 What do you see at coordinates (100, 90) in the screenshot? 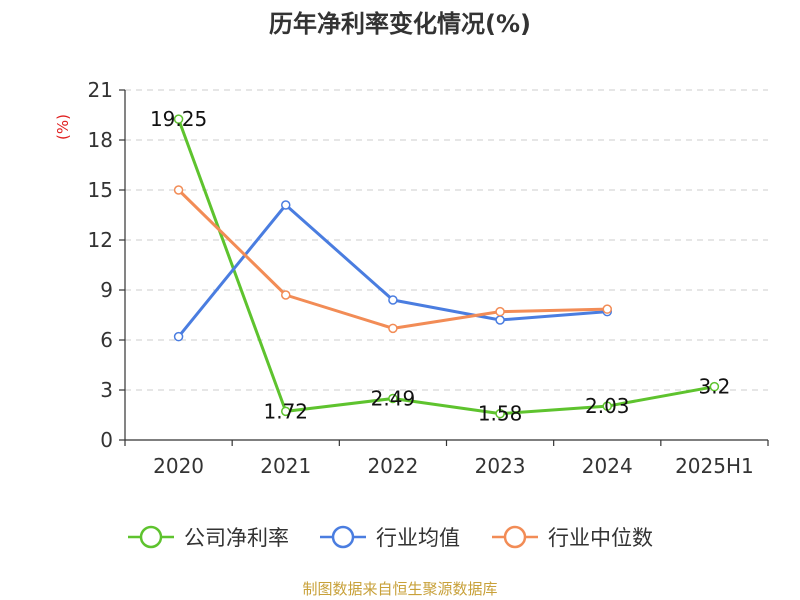
I see `y-tick-label: 21` at bounding box center [100, 90].